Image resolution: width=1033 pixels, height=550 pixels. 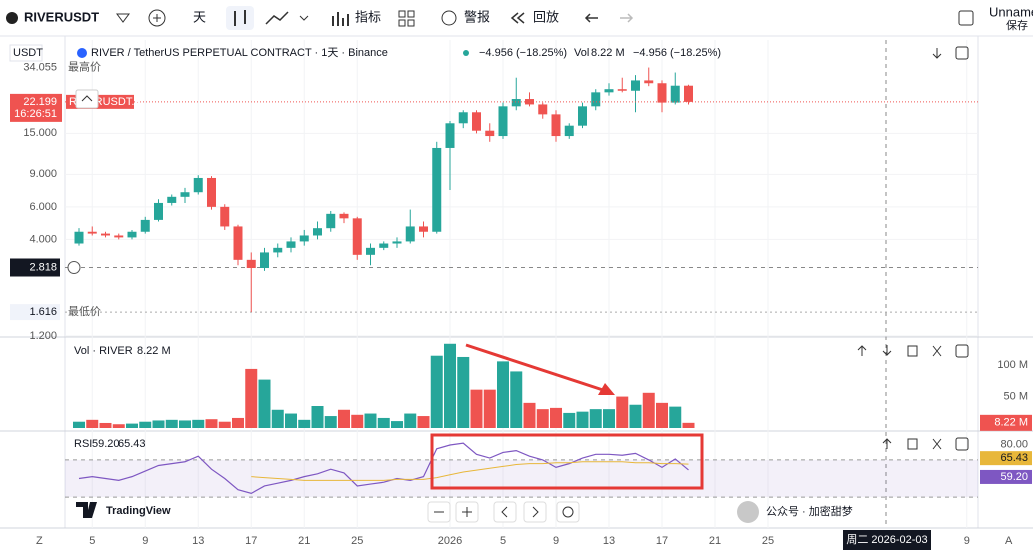 I want to click on replay: 回放, so click(x=546, y=16).